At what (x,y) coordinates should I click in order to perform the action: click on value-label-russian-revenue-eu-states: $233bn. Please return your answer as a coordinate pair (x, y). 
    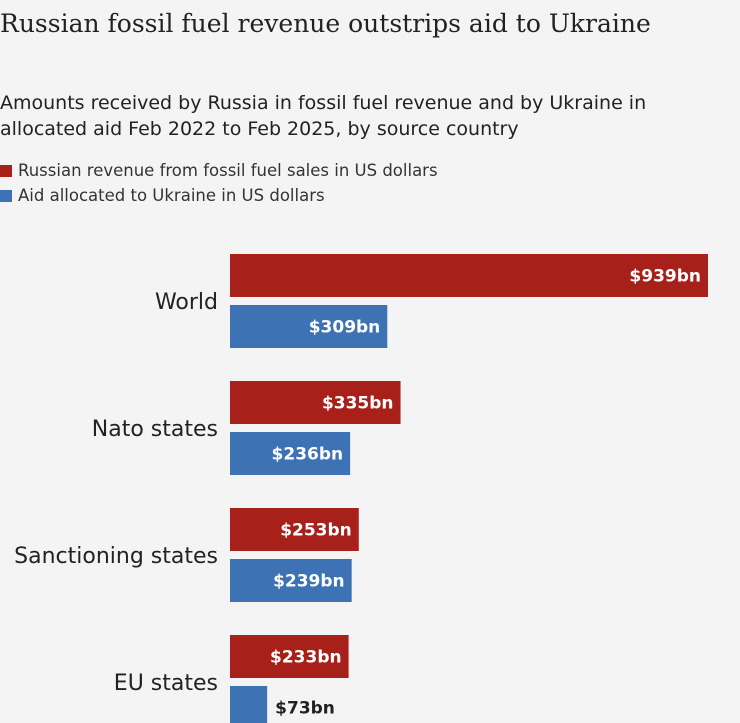
    Looking at the image, I should click on (306, 658).